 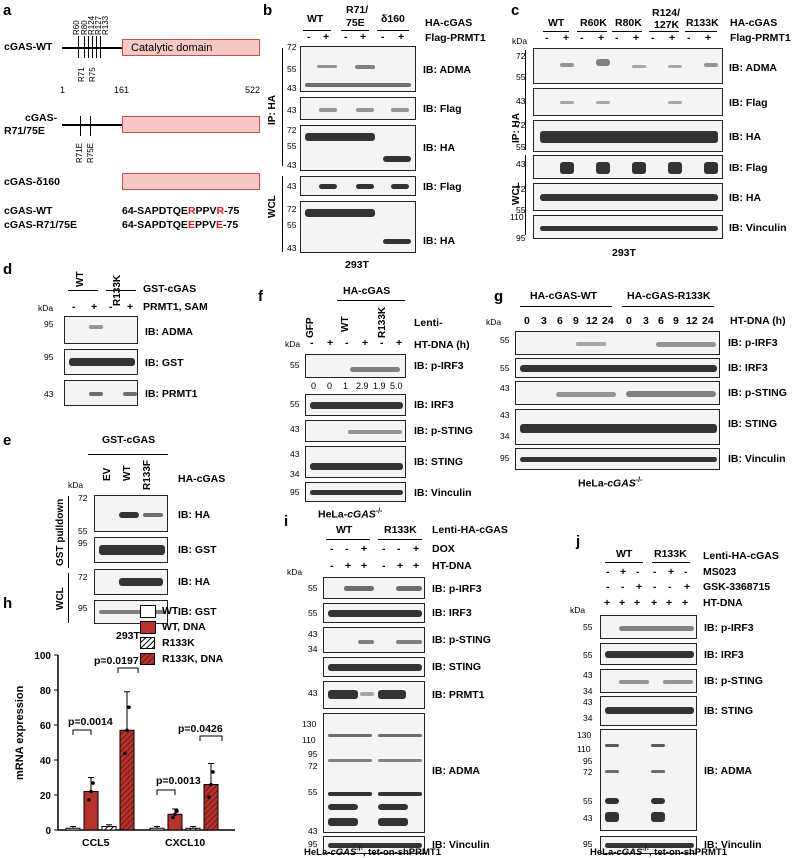 What do you see at coordinates (90, 152) in the screenshot?
I see `site-r75e: R75E` at bounding box center [90, 152].